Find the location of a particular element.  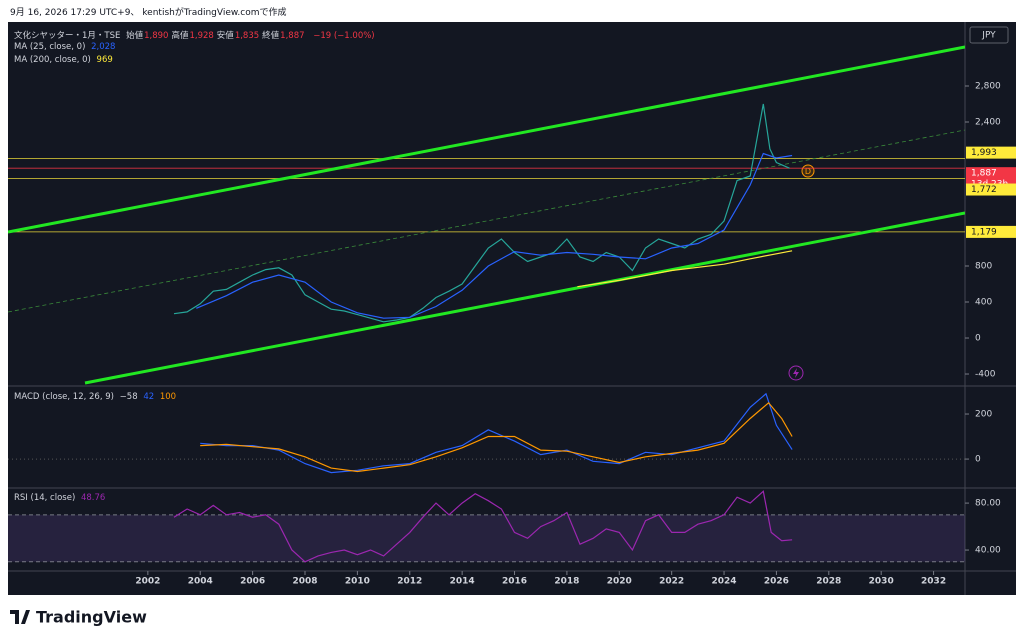

rsi-band is located at coordinates (486, 538).